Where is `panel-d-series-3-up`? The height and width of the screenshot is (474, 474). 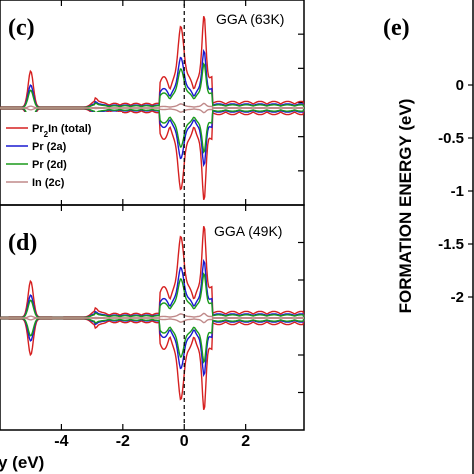
panel-d-series-3-up is located at coordinates (152, 315).